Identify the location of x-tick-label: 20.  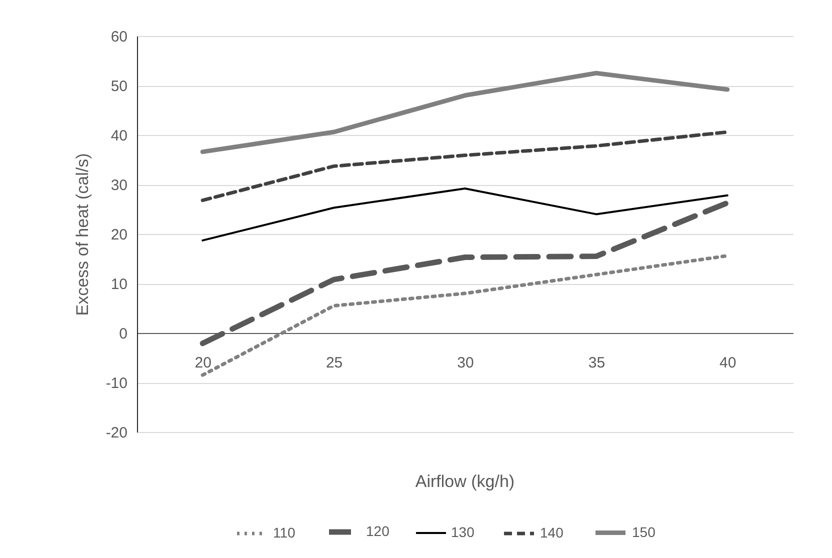
(203, 363).